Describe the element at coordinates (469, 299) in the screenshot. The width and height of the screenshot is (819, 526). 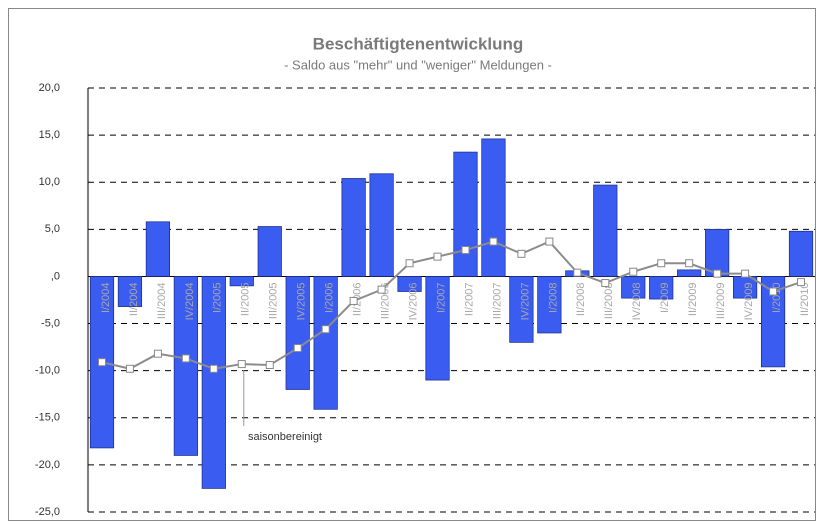
I see `x-tick-label: II/2007` at that location.